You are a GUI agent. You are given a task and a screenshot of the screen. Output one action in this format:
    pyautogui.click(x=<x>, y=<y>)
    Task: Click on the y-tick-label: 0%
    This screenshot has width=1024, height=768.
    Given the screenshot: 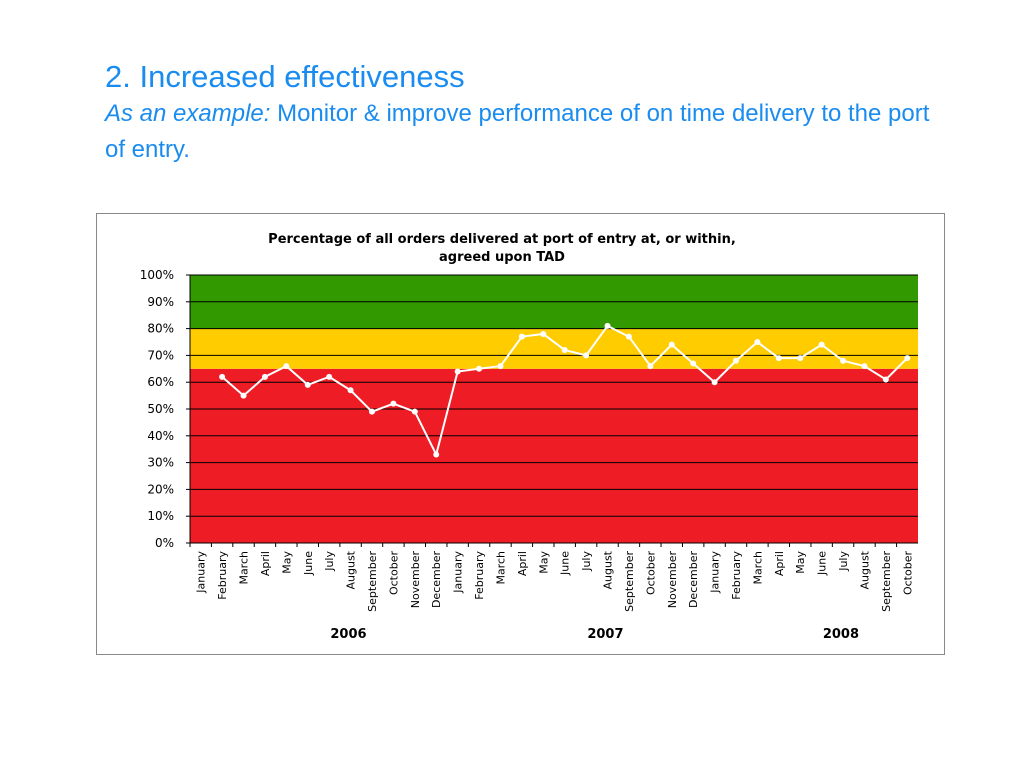 What is the action you would take?
    pyautogui.click(x=164, y=543)
    